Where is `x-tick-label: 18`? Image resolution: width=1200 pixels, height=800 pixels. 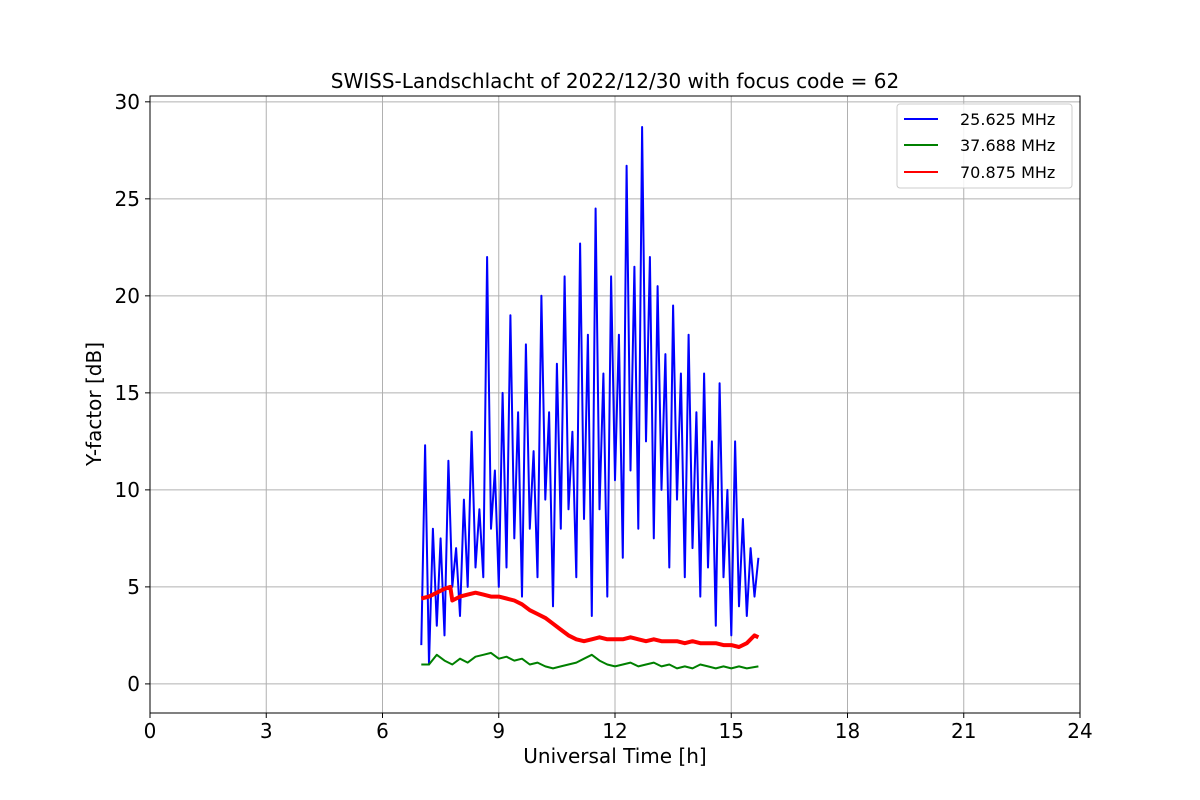 x-tick-label: 18 is located at coordinates (847, 731).